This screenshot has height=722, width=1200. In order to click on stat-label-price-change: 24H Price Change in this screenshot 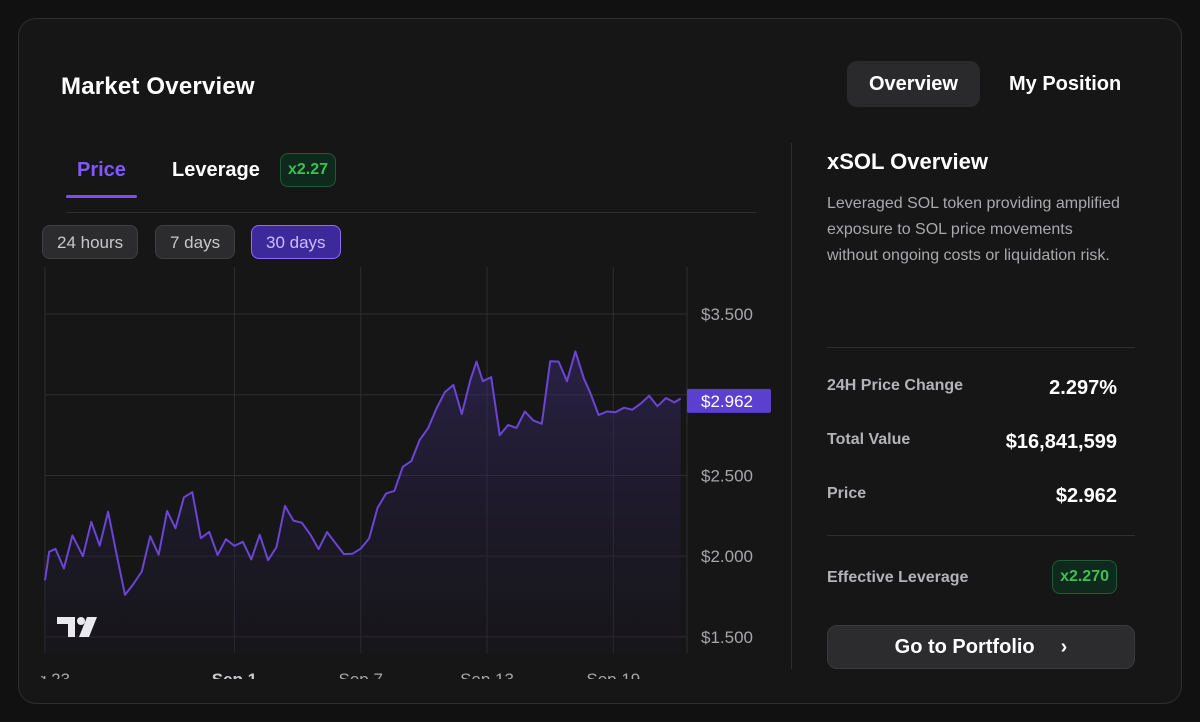, I will do `click(895, 385)`.